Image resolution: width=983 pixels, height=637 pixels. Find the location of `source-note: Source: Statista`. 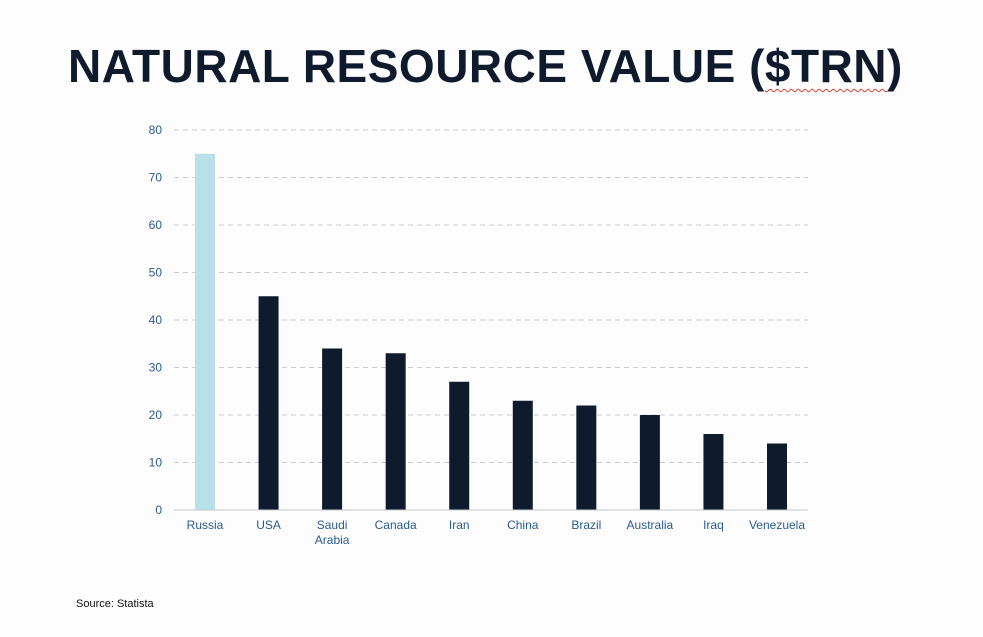

source-note: Source: Statista is located at coordinates (115, 604).